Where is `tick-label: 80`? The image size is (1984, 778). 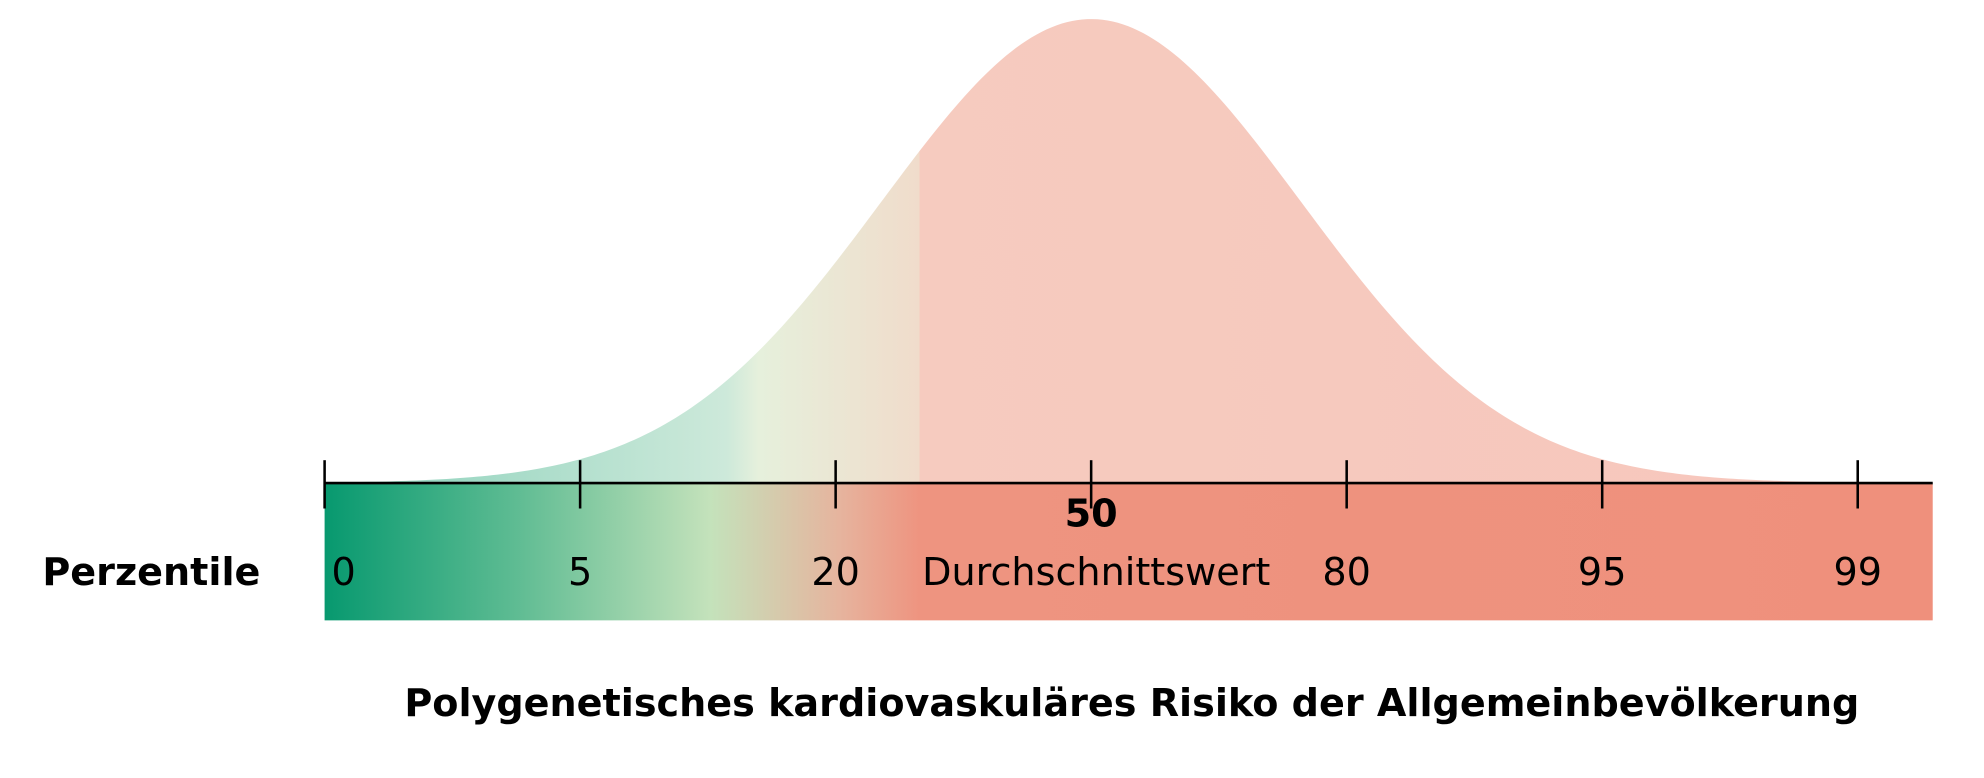 tick-label: 80 is located at coordinates (1346, 572).